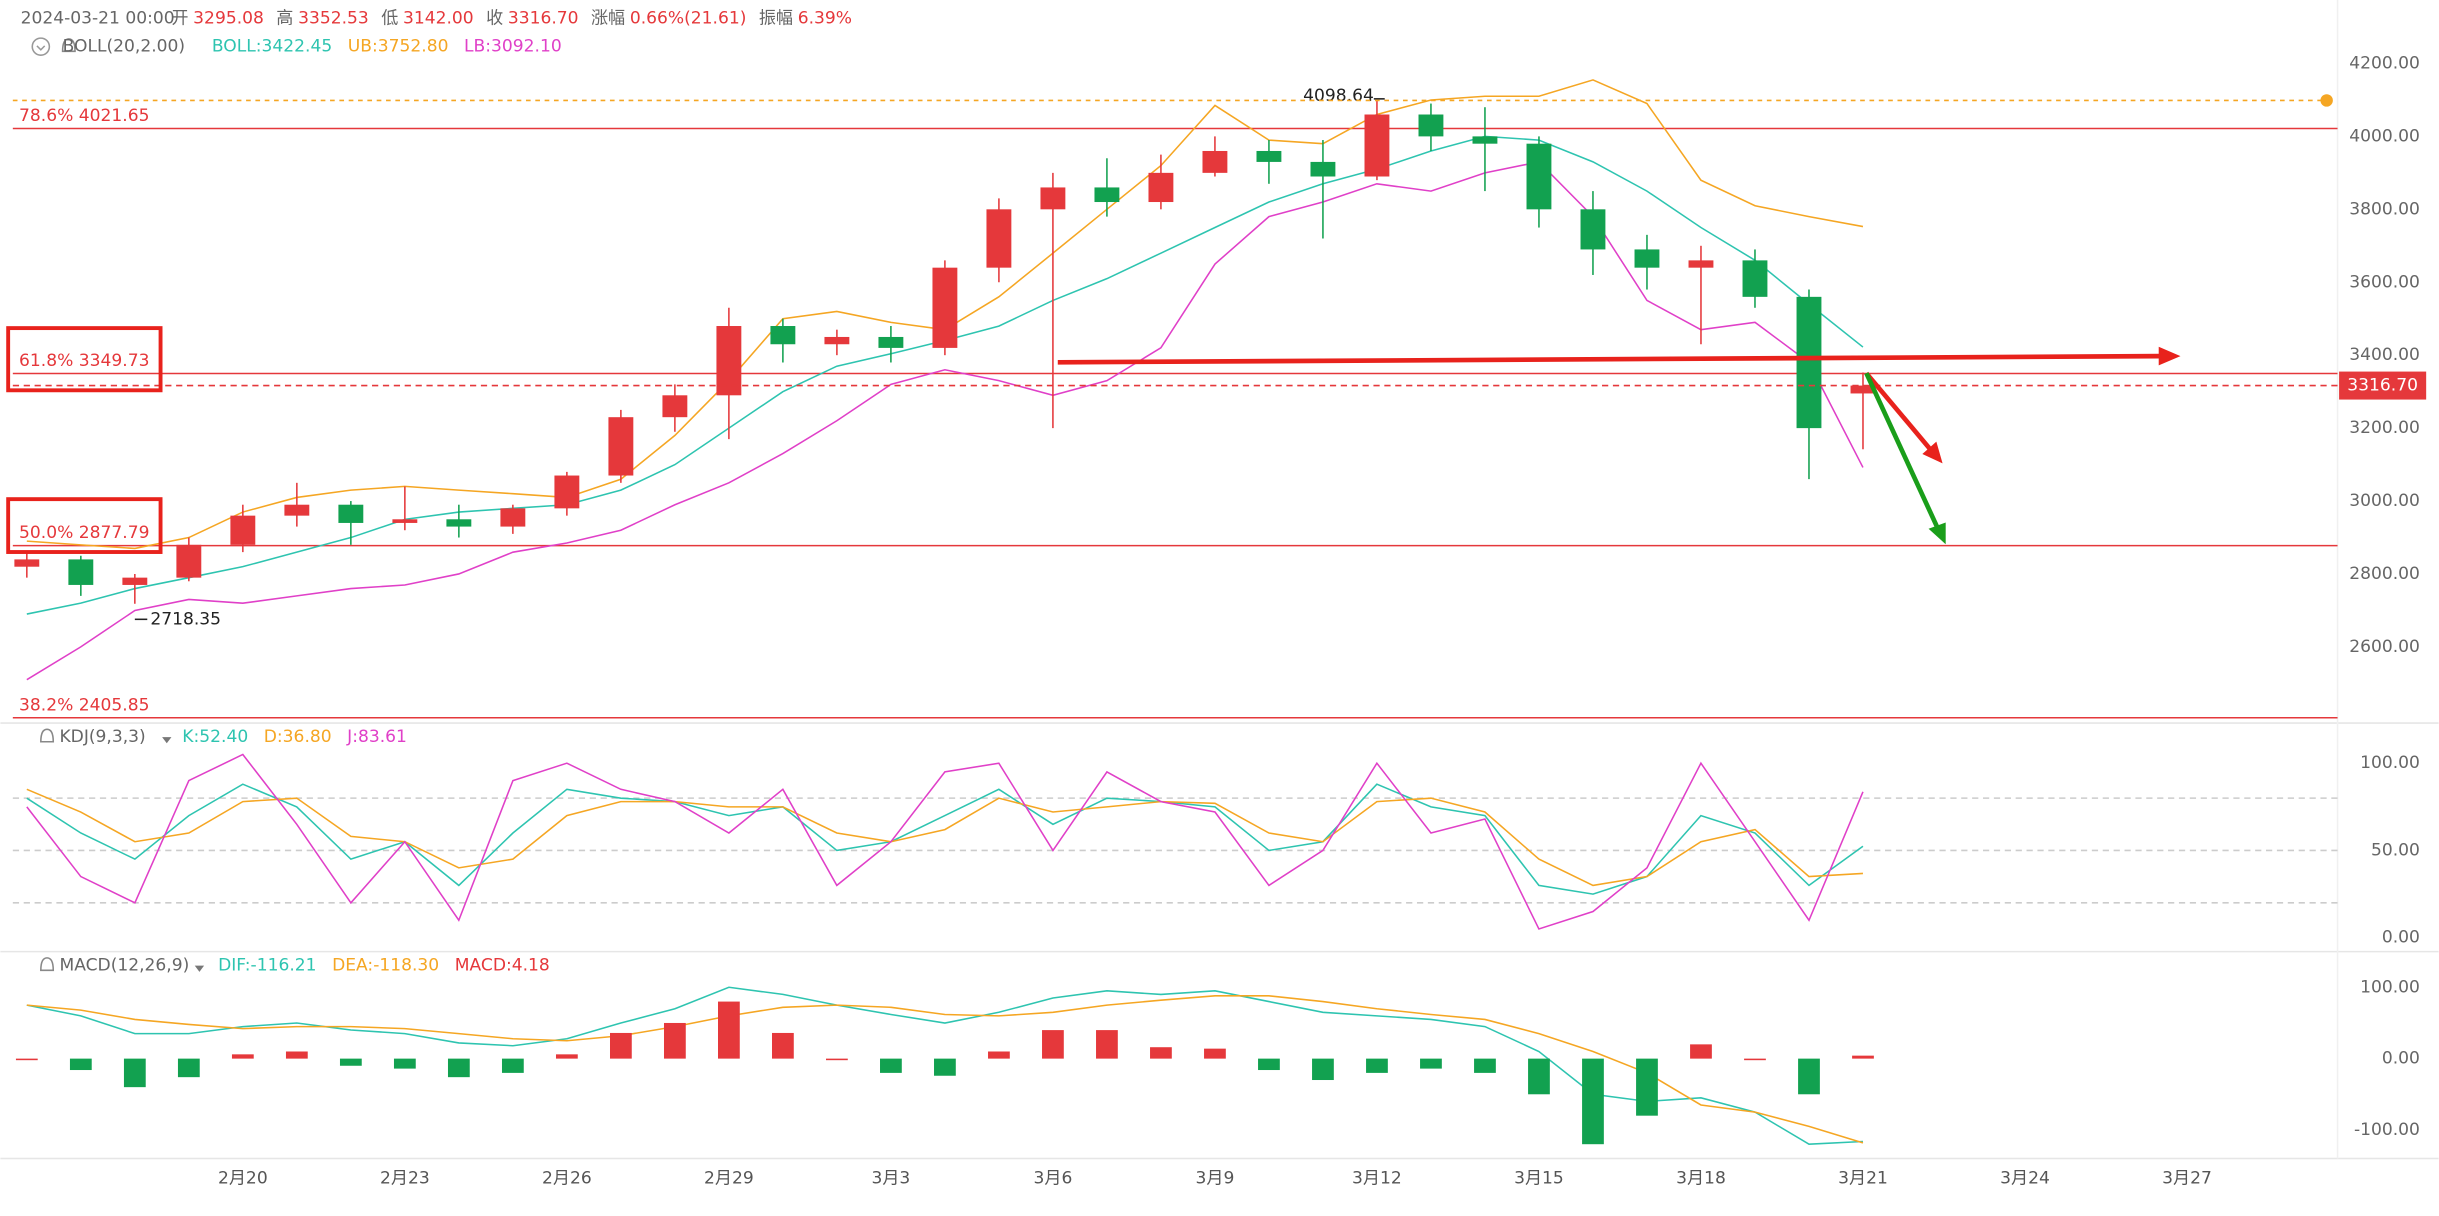 The image size is (2439, 1216). What do you see at coordinates (228, 19) in the screenshot?
I see `header-value: 3295.08` at bounding box center [228, 19].